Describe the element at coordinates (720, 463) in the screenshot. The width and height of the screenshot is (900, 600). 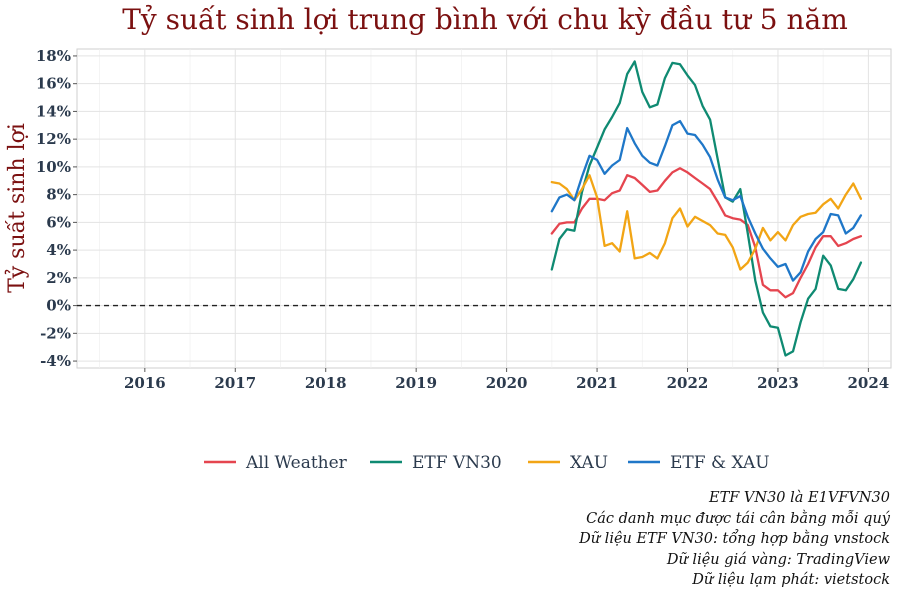
I see `legend-label: ETF & XAU` at that location.